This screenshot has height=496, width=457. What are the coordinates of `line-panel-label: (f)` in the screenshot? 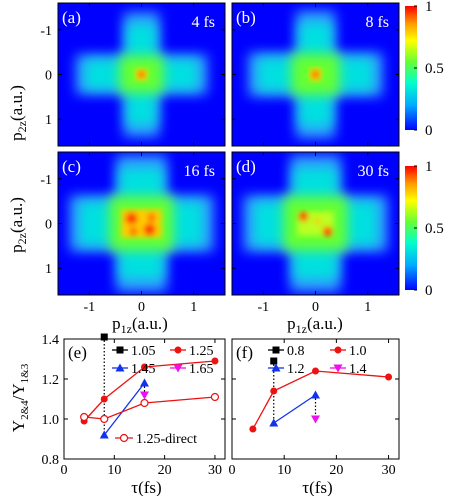 It's located at (244, 352).